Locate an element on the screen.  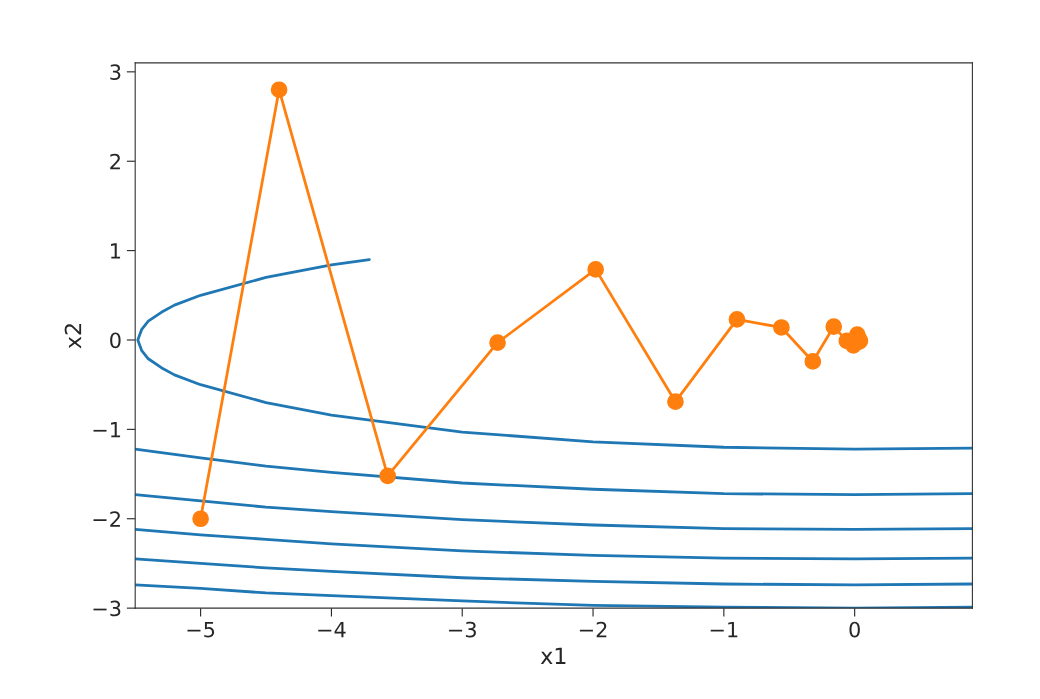
y-tick-label: 0 is located at coordinates (115, 340).